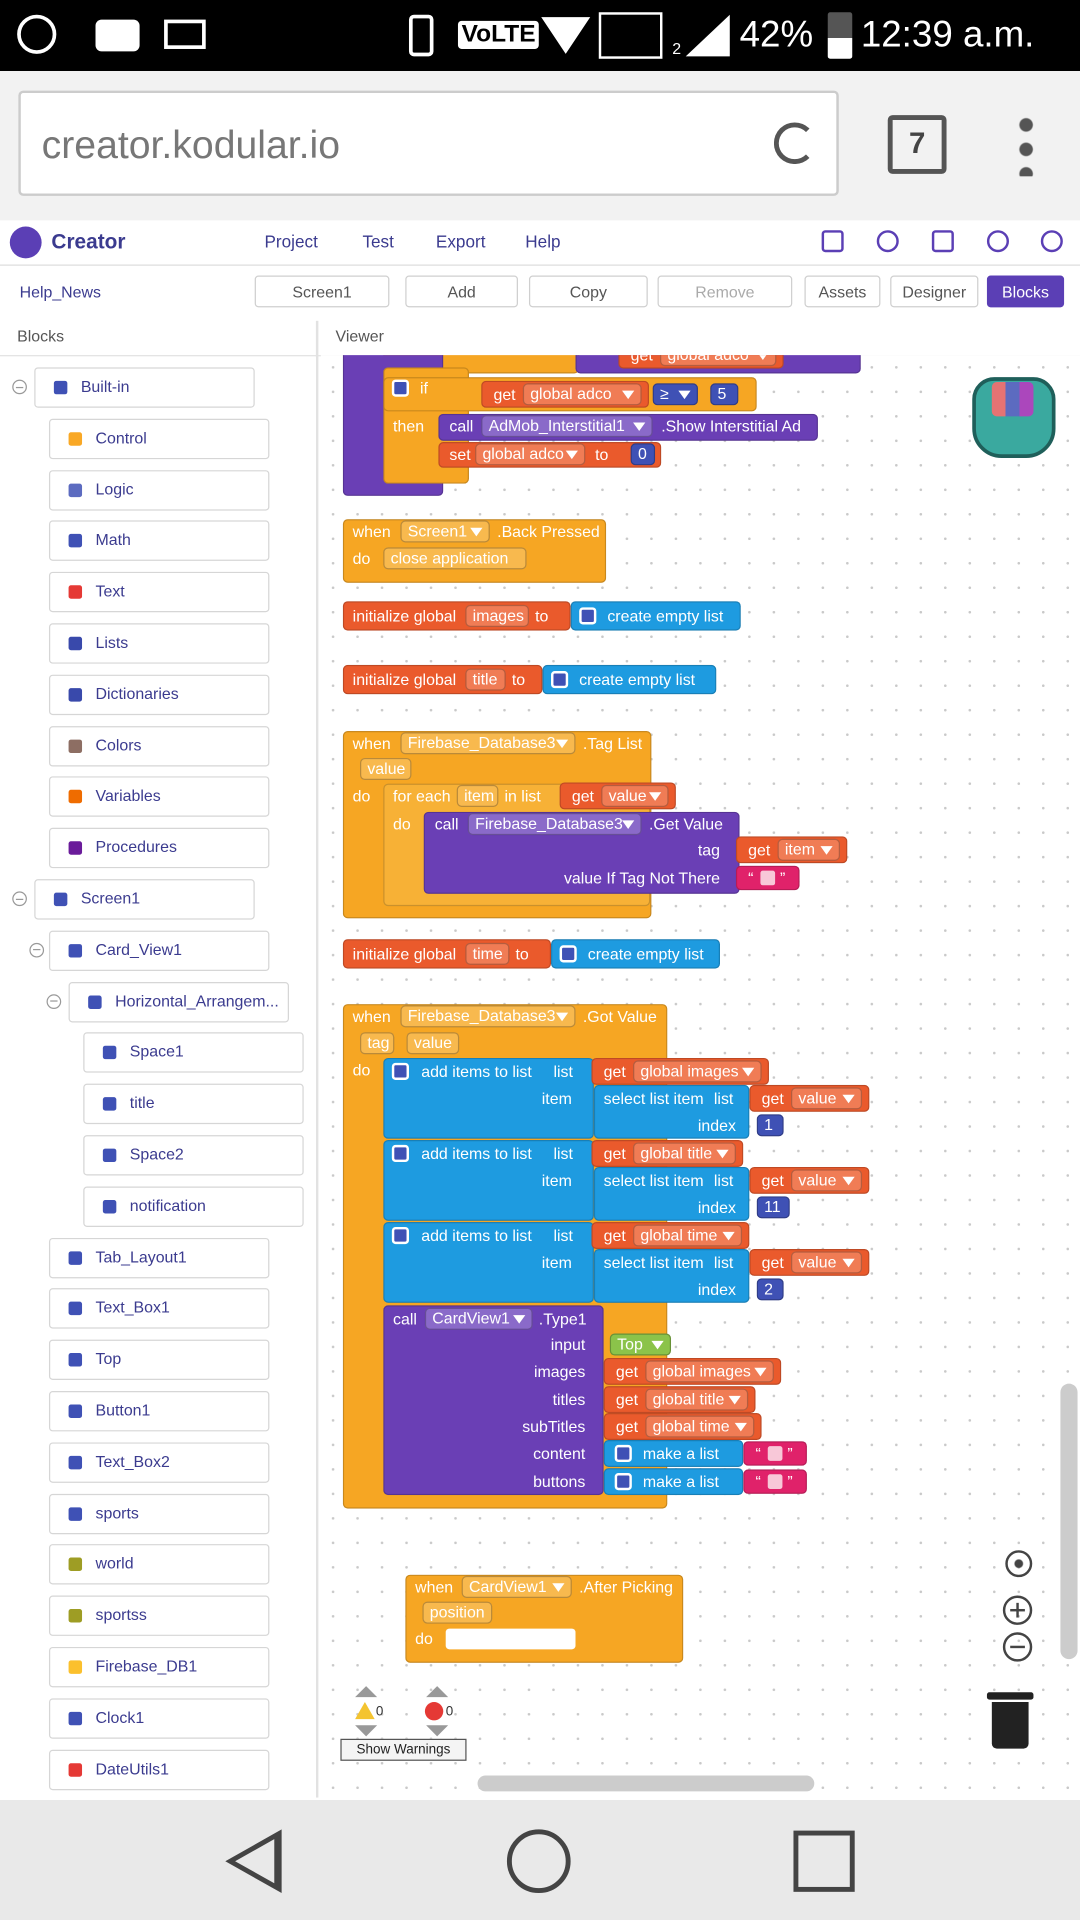 The image size is (1080, 1920). Describe the element at coordinates (378, 241) in the screenshot. I see `menu-item: Test` at that location.